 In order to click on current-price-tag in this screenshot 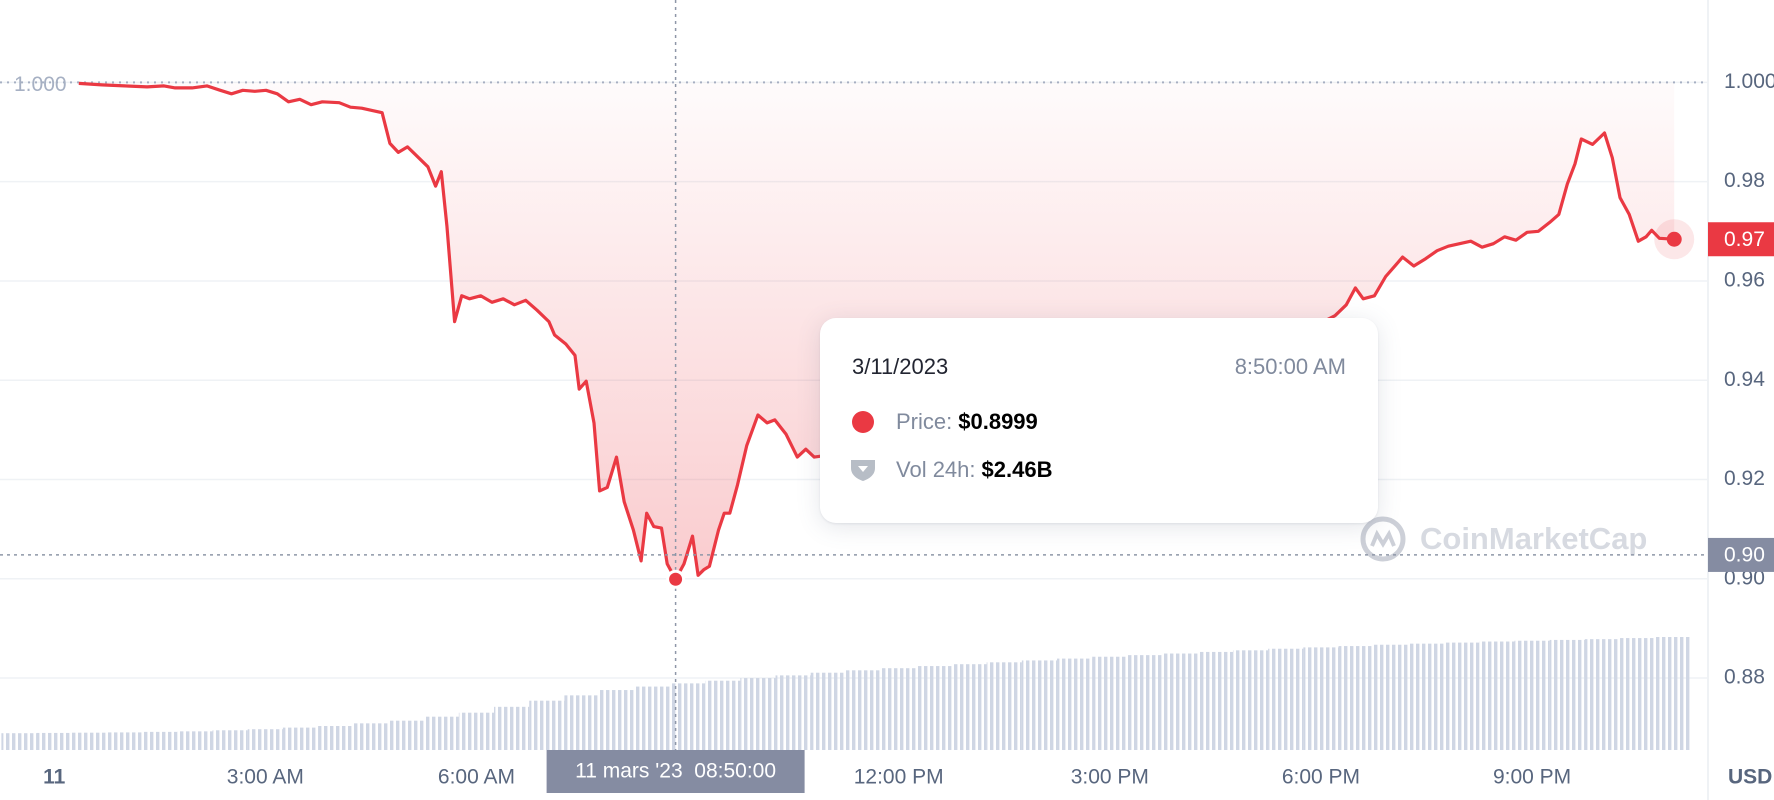, I will do `click(1741, 239)`.